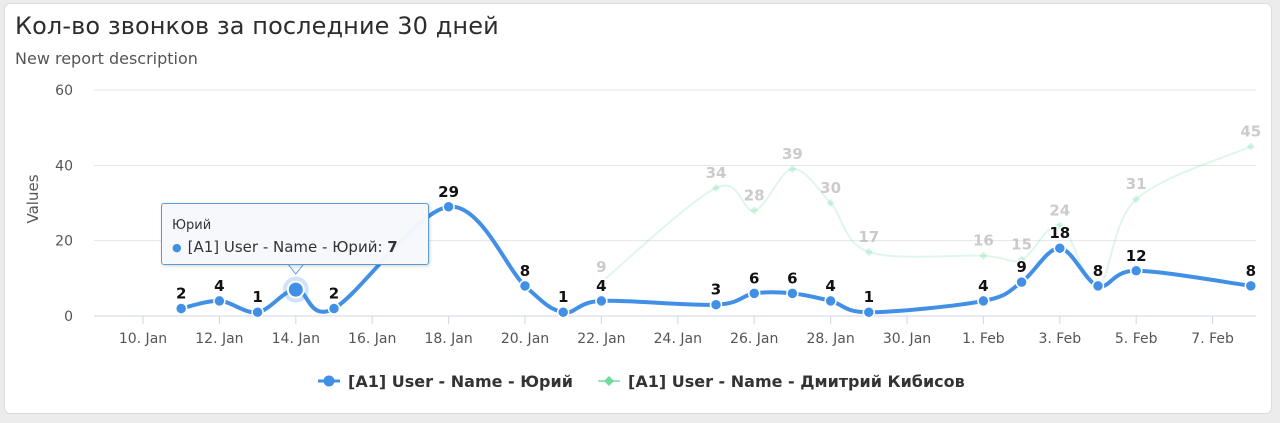 This screenshot has width=1280, height=423. I want to click on x-tick-label: 20. Jan, so click(525, 339).